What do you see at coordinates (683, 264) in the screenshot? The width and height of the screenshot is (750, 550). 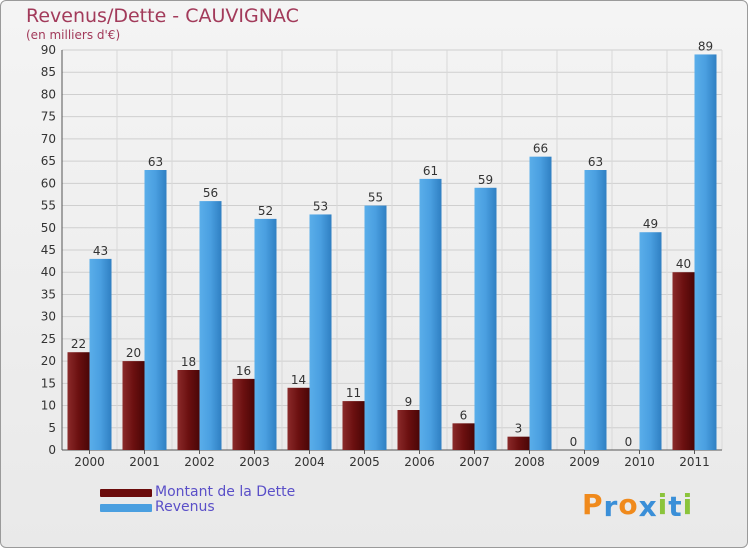 I see `data-label-debt: 40` at bounding box center [683, 264].